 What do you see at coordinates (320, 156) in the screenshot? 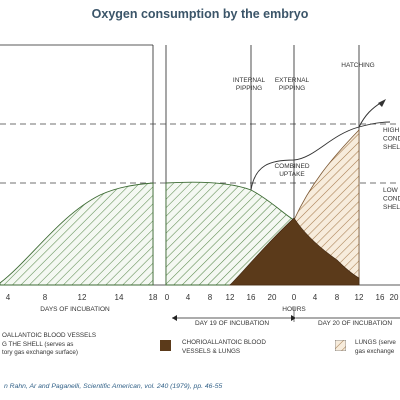
I see `combined-uptake-line` at bounding box center [320, 156].